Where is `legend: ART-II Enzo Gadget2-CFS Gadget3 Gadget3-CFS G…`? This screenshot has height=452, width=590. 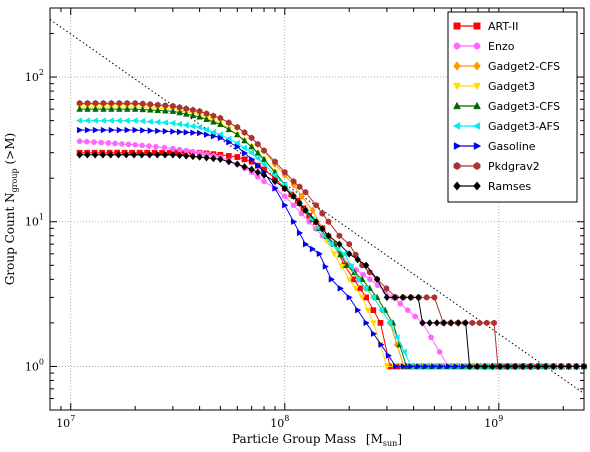 legend: ART-II Enzo Gadget2-CFS Gadget3 Gadget3-CFS G… is located at coordinates (512, 107).